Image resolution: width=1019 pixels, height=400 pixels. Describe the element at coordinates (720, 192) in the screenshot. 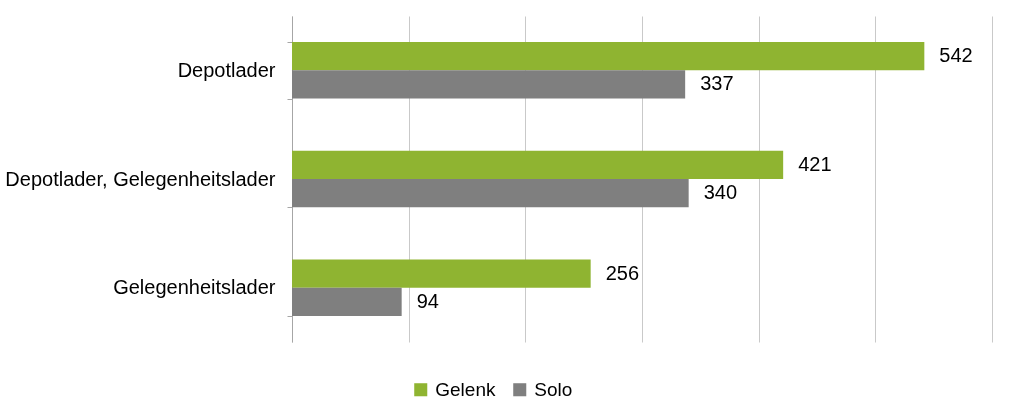

I see `data-label: 340` at that location.